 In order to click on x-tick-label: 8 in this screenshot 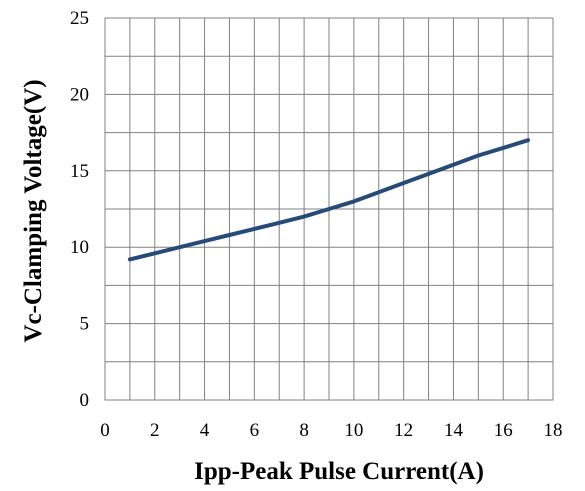, I will do `click(304, 430)`.